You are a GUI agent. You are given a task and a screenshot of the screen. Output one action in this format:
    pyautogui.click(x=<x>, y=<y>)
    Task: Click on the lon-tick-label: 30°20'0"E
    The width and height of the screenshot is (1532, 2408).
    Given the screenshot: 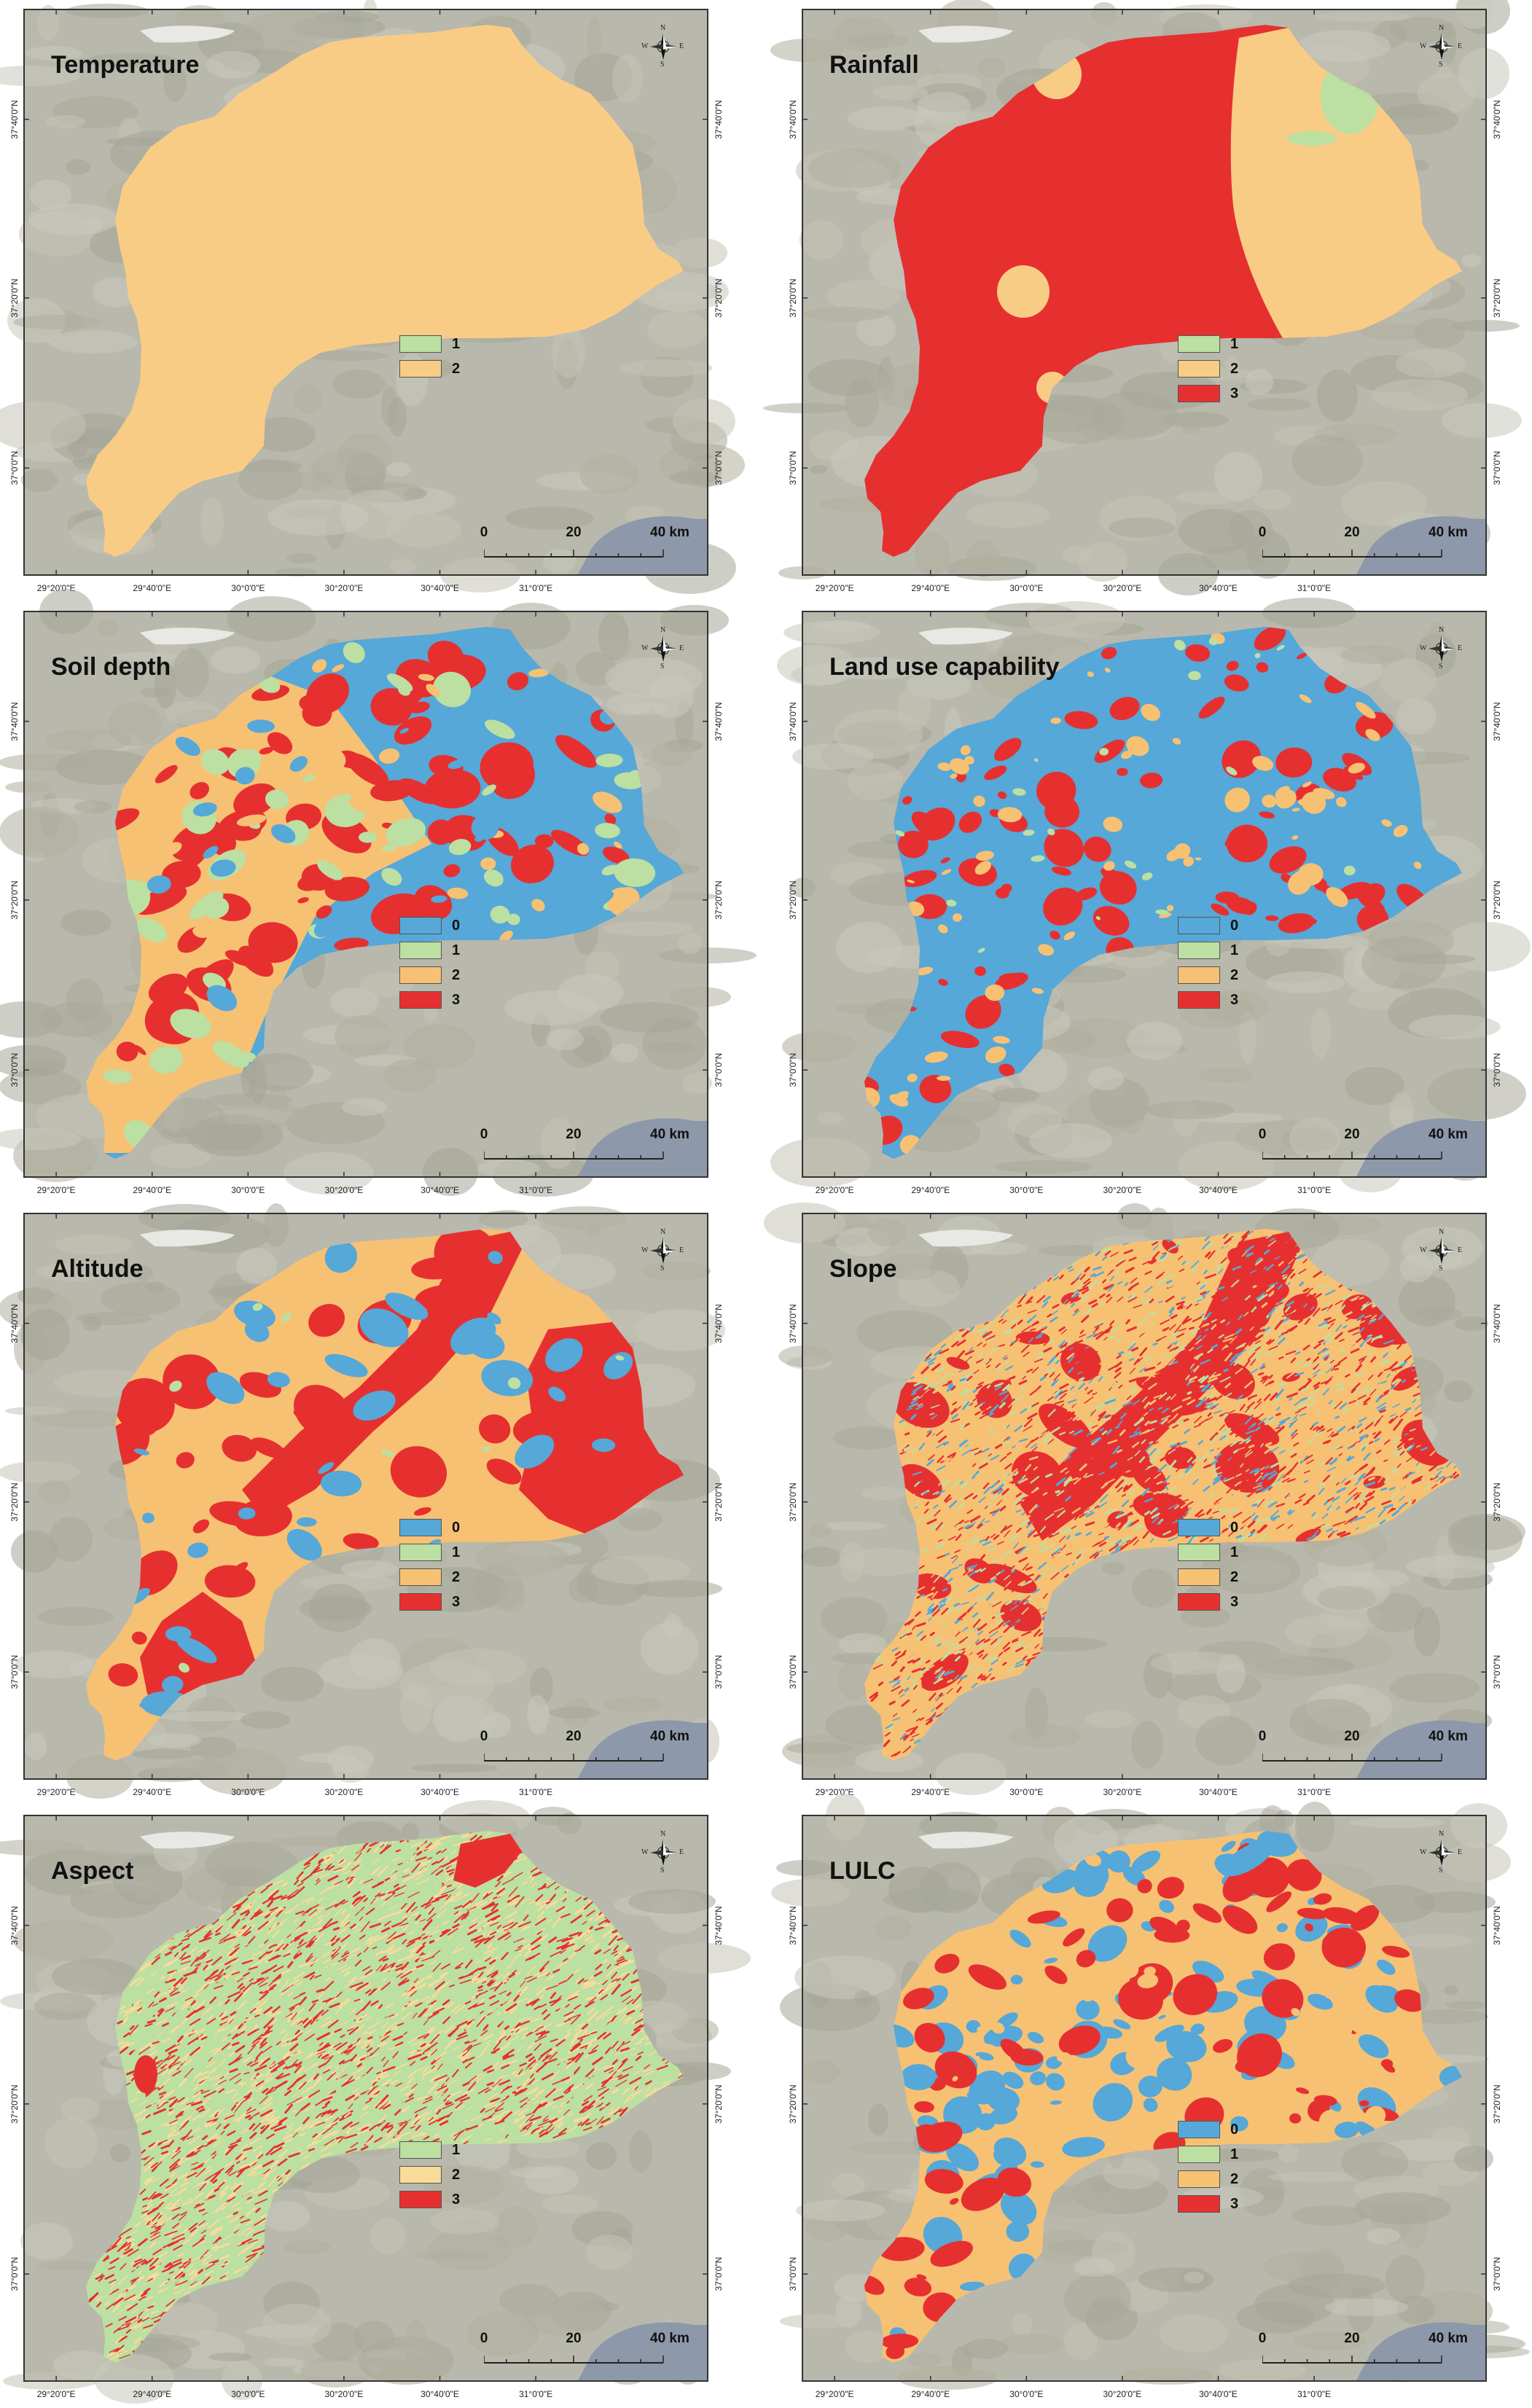 What is the action you would take?
    pyautogui.click(x=344, y=1190)
    